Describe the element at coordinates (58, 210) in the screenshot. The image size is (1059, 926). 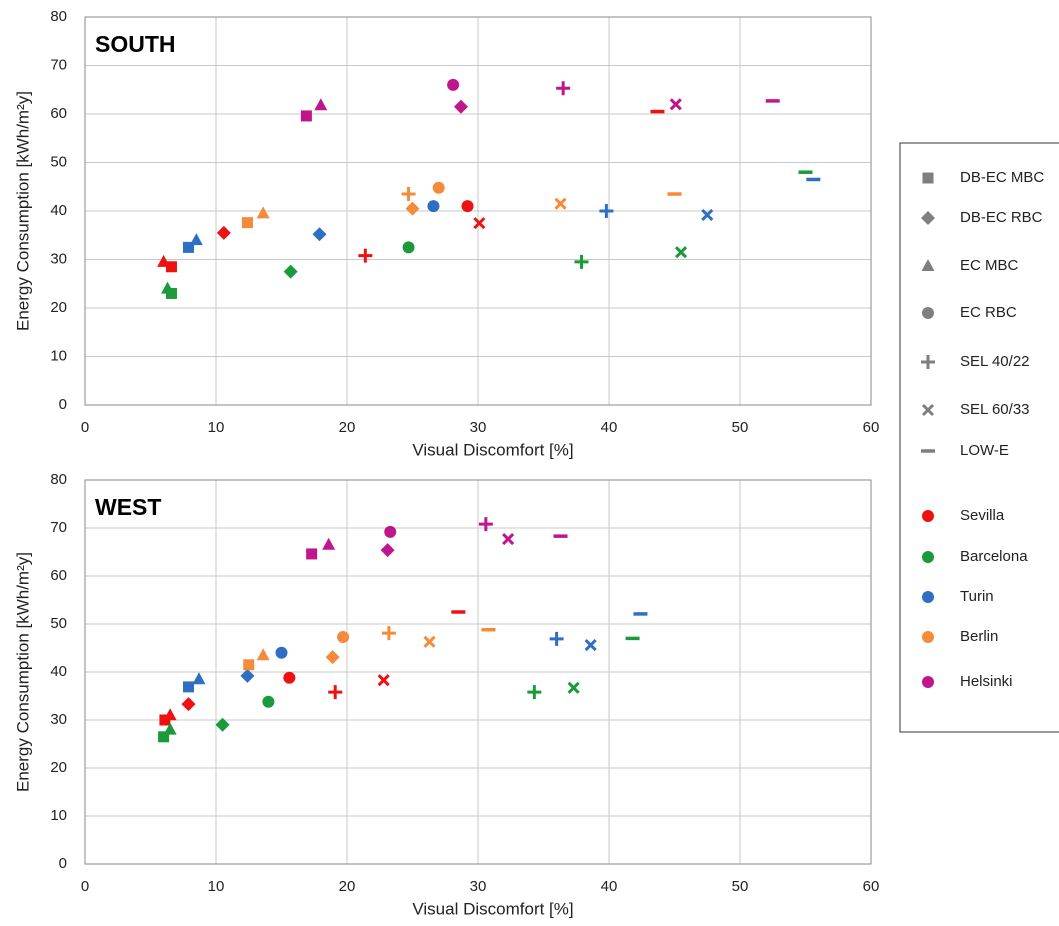
I see `y-tick-label: 40` at that location.